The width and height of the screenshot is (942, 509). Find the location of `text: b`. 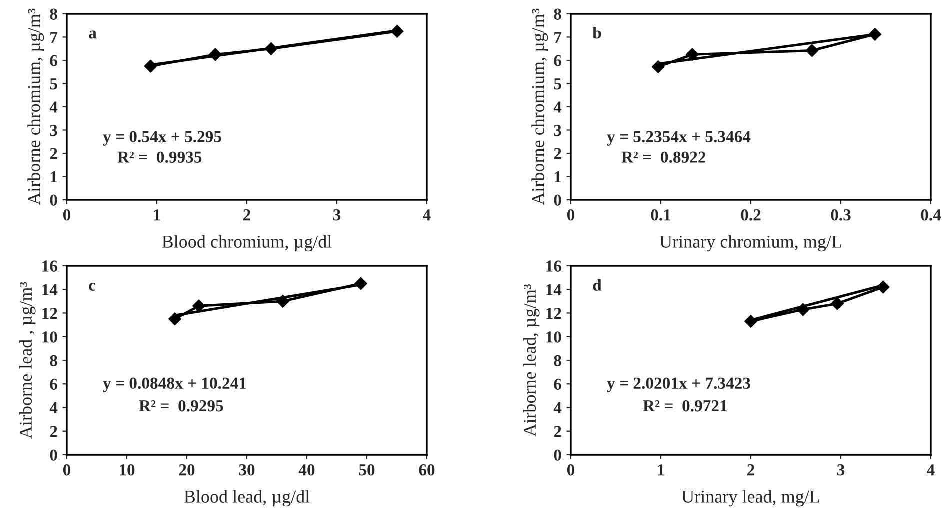

text: b is located at coordinates (597, 33).